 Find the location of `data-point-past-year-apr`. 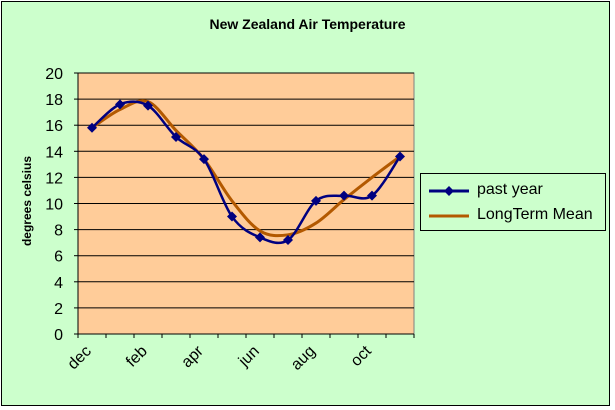

data-point-past-year-apr is located at coordinates (204, 159).